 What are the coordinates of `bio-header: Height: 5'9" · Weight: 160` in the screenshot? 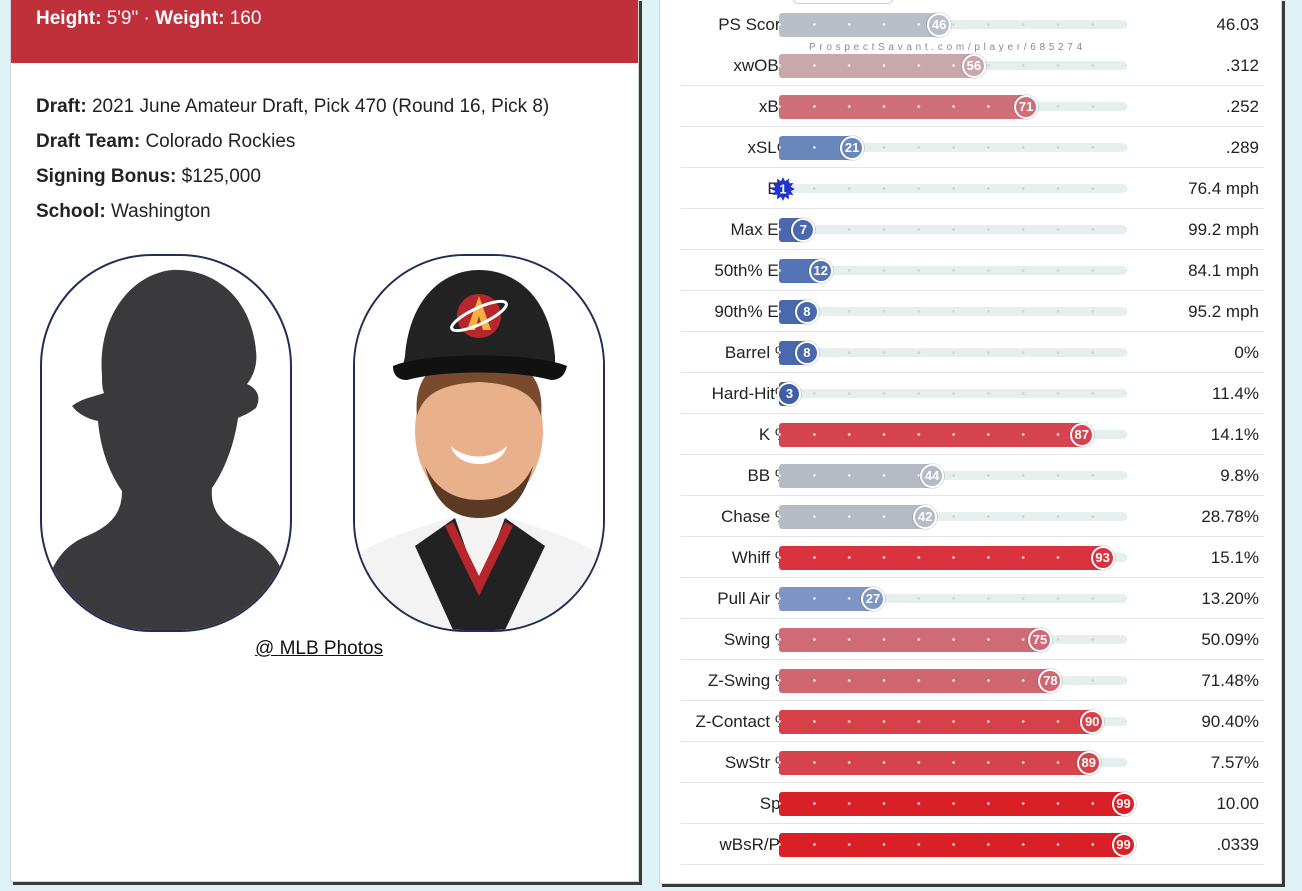 It's located at (324, 31).